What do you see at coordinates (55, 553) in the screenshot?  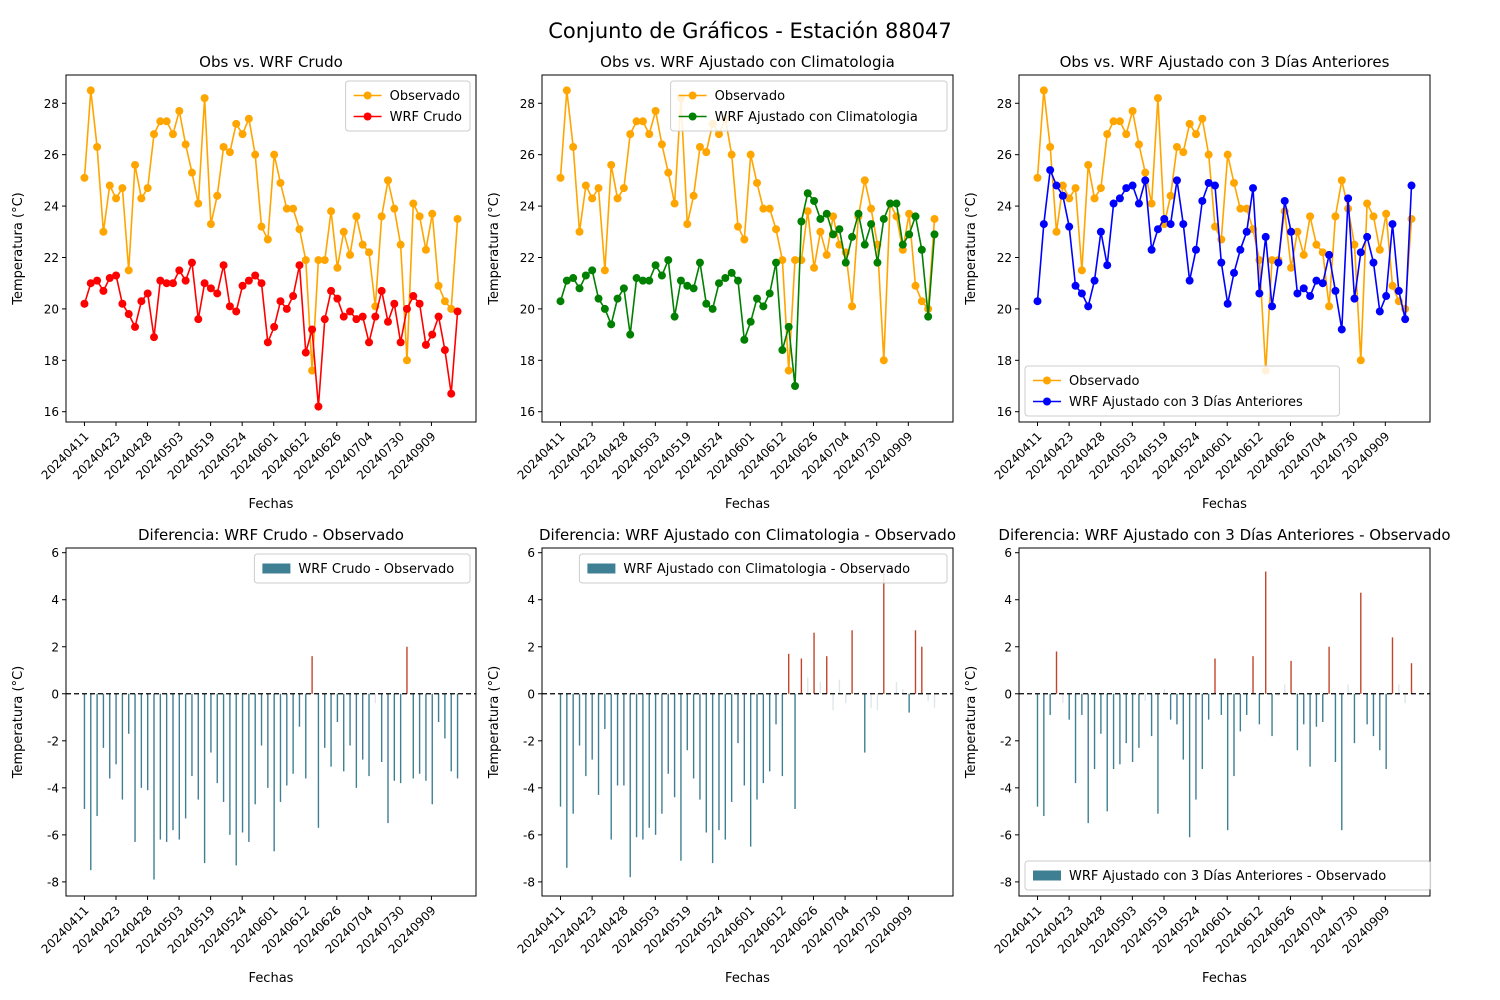 I see `y-tick-label: 6` at bounding box center [55, 553].